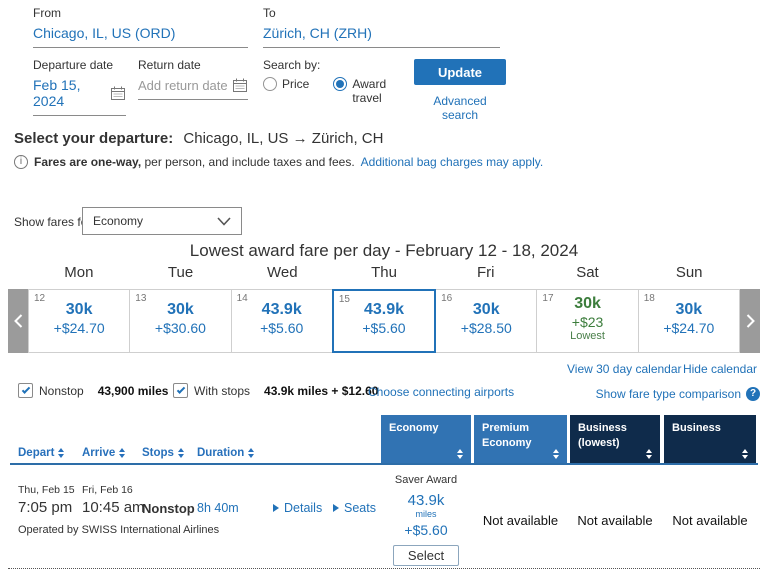  What do you see at coordinates (426, 480) in the screenshot?
I see `fare-type-label: Saver Award` at bounding box center [426, 480].